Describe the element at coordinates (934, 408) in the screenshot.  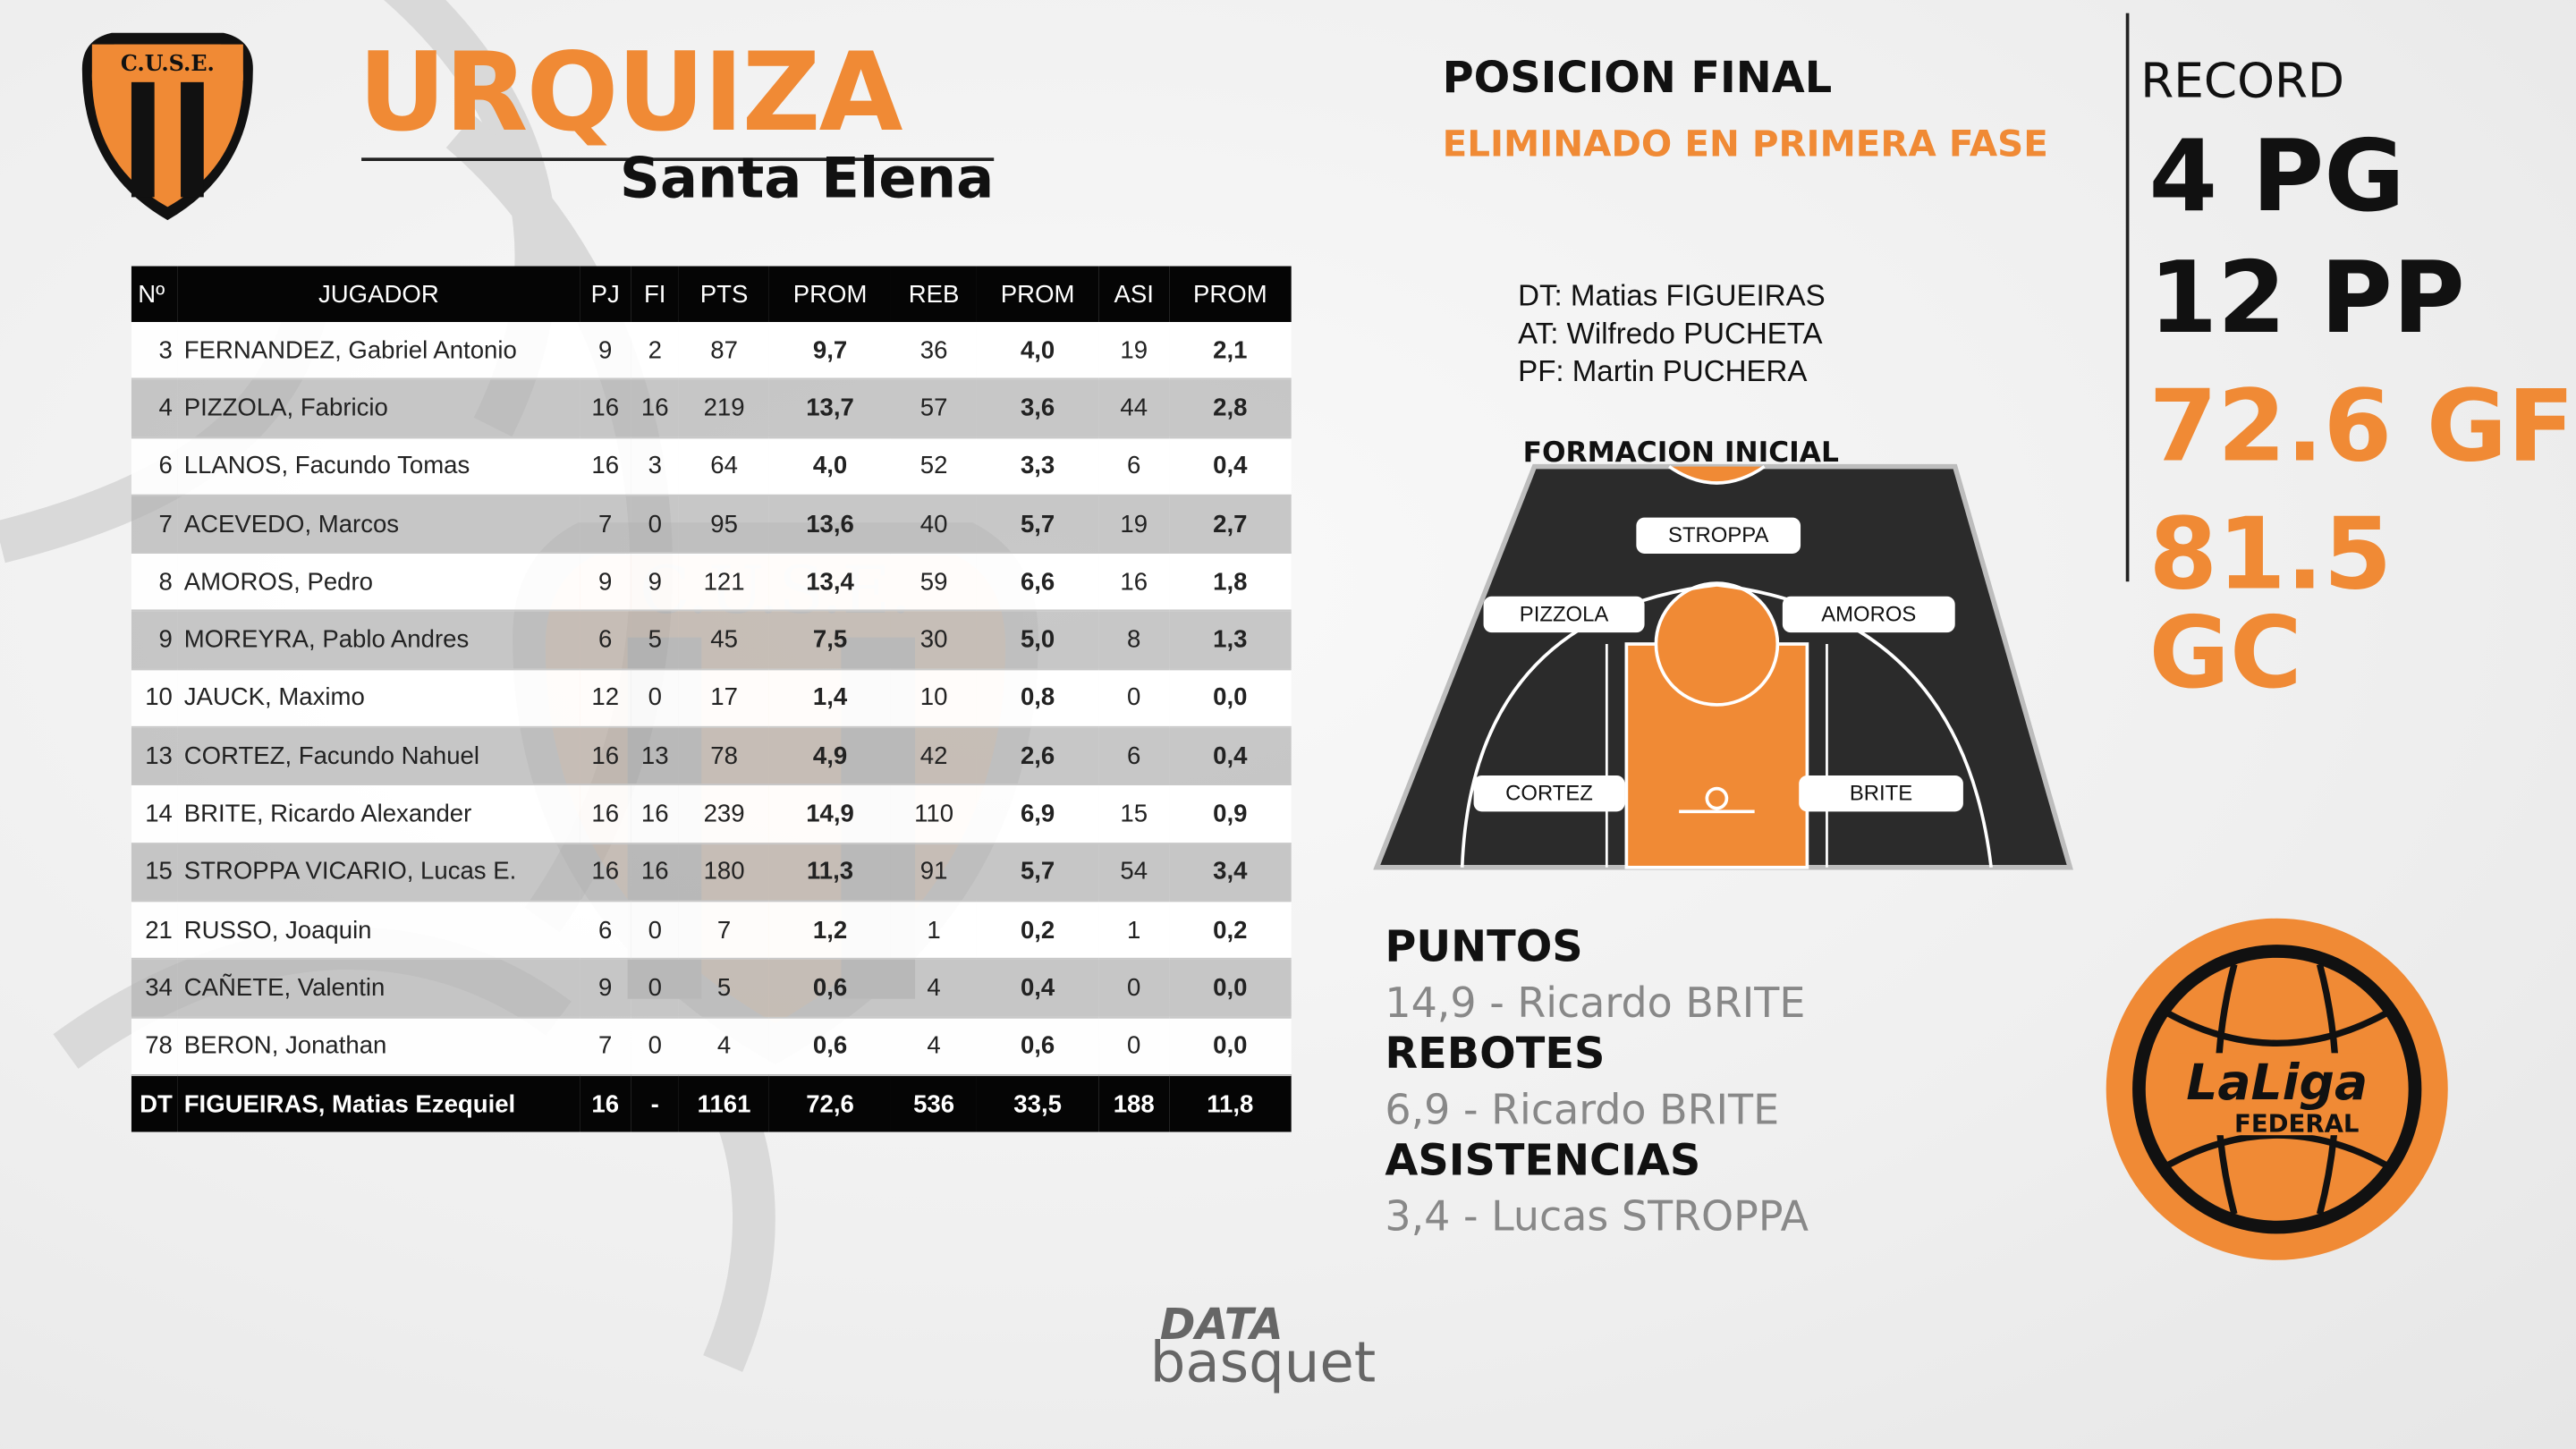
I see `cell-reb: 57` at that location.